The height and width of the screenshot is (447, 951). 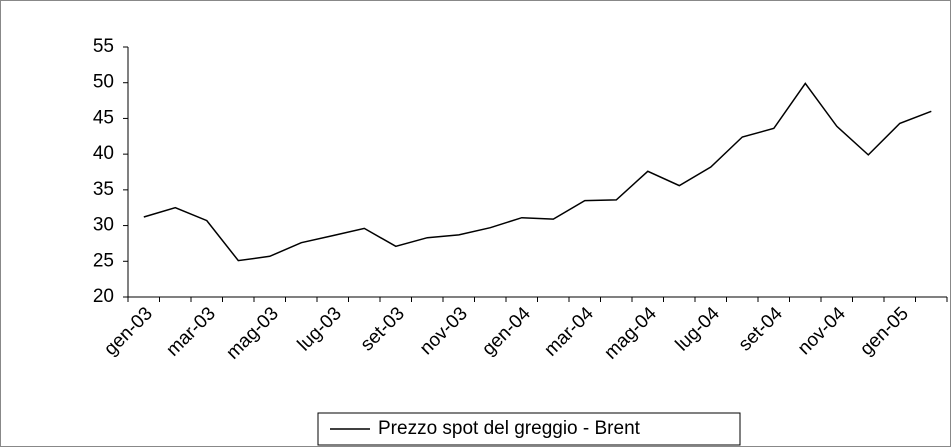 I want to click on y-tick-label: 35, so click(x=103, y=189).